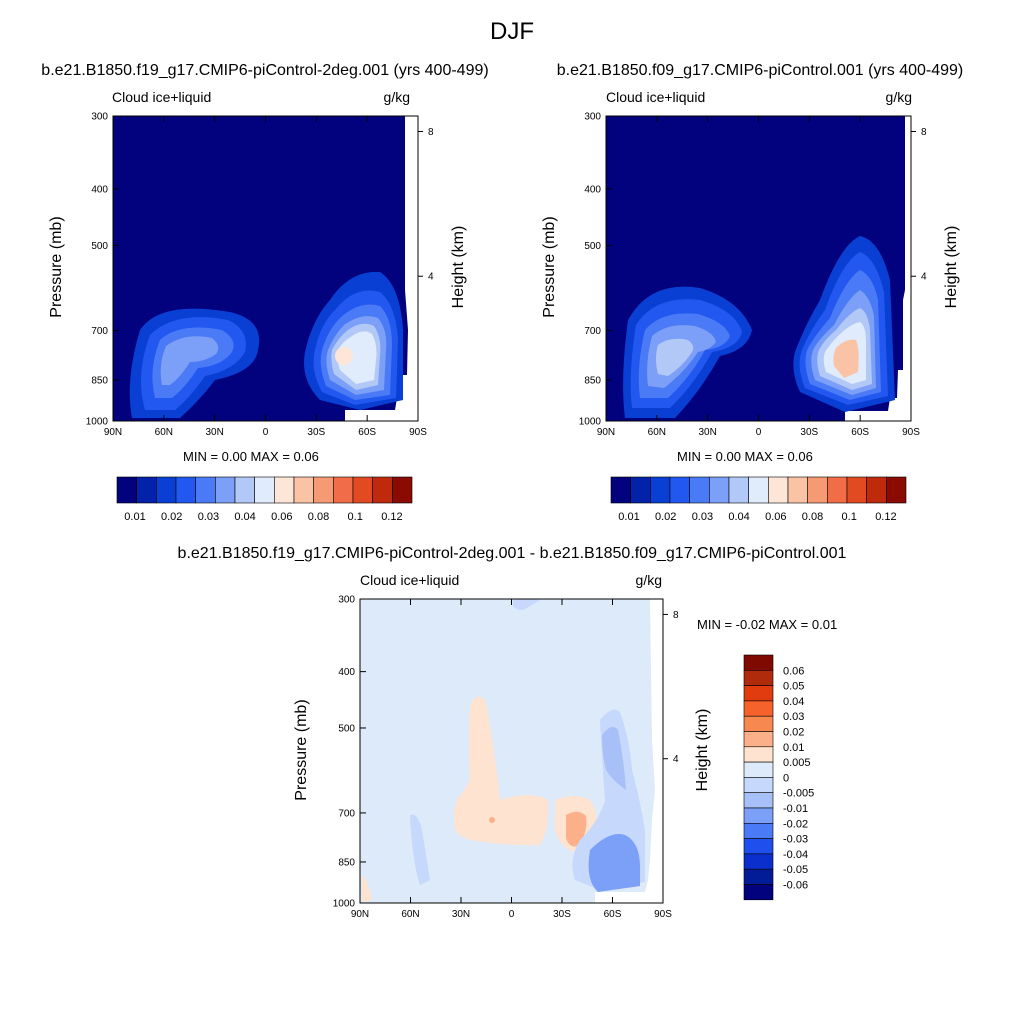 This screenshot has width=1024, height=1024. What do you see at coordinates (648, 580) in the screenshot?
I see `panel-3-units: g/kg` at bounding box center [648, 580].